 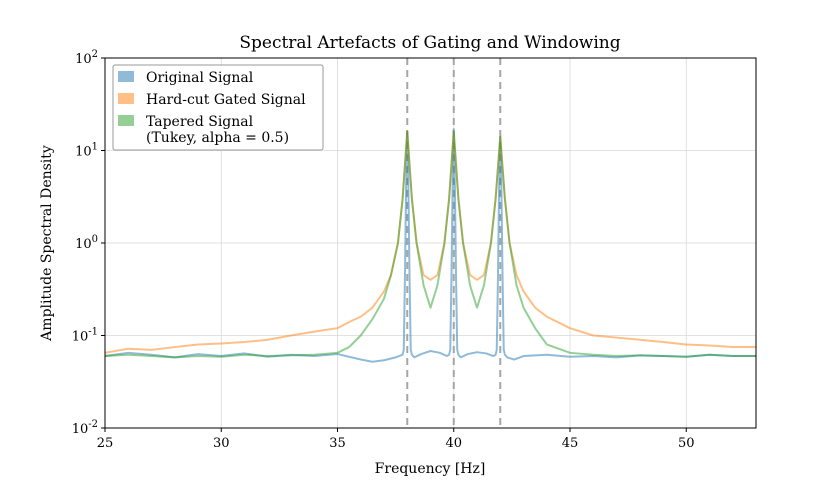 What do you see at coordinates (337, 443) in the screenshot?
I see `x-tick-label: 35` at bounding box center [337, 443].